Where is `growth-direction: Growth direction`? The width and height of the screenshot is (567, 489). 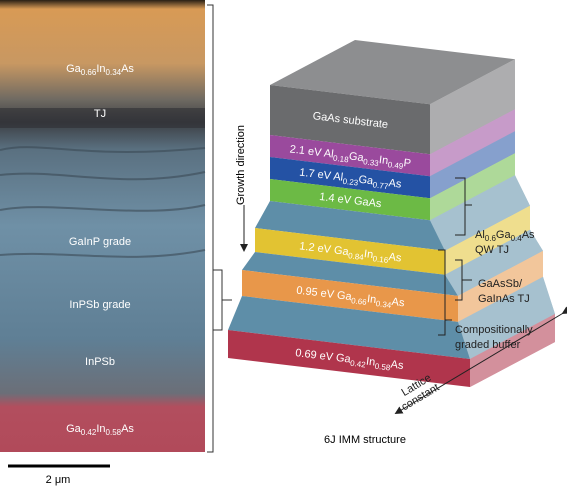
growth-direction: Growth direction is located at coordinates (241, 165).